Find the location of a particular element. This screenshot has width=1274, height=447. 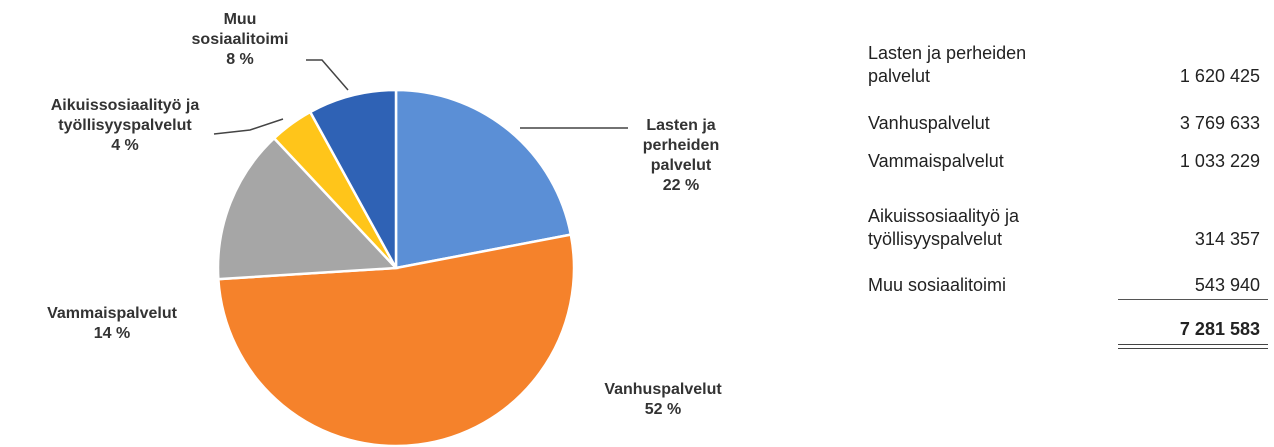

row-value: 3 769 633 is located at coordinates (1219, 123).